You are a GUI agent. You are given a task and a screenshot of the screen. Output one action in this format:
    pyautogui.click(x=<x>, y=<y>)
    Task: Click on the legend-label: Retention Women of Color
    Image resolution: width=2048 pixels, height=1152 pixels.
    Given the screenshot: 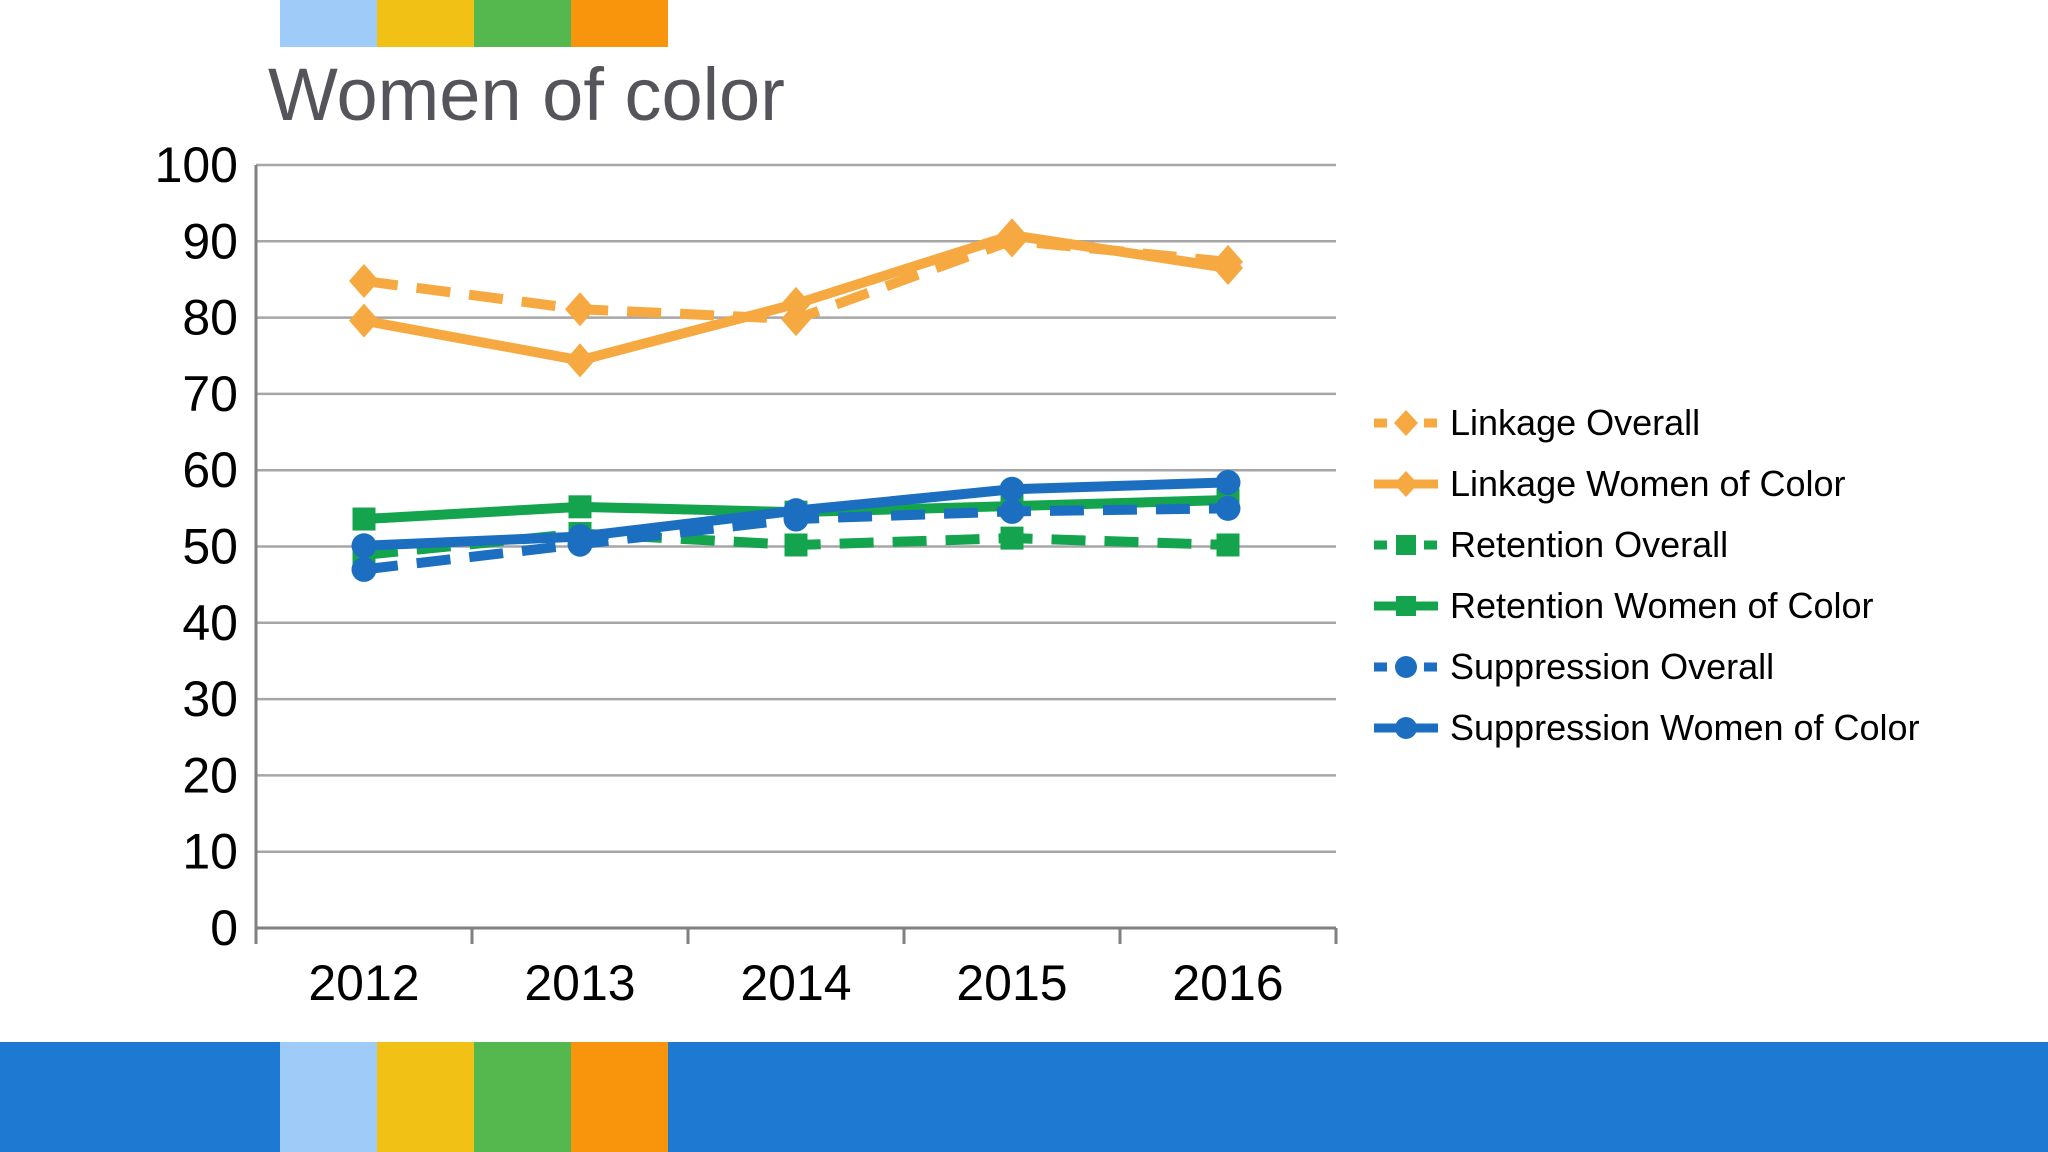 What is the action you would take?
    pyautogui.click(x=1662, y=605)
    